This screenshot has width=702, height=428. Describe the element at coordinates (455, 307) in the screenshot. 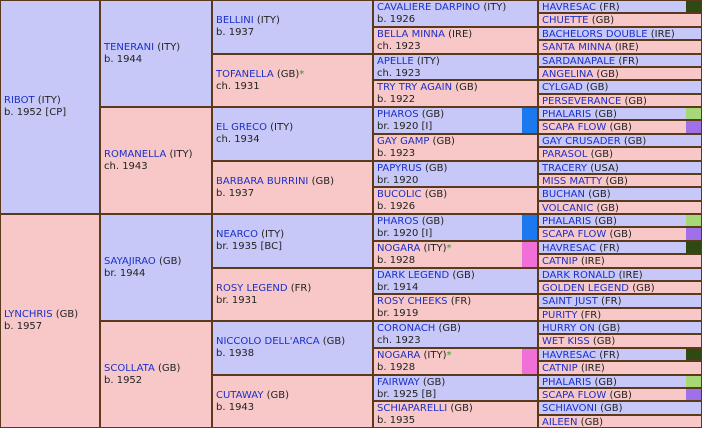

I see `pedigree-cell-gen4: ROSY CHEEKS (FR) br. 1919` at that location.